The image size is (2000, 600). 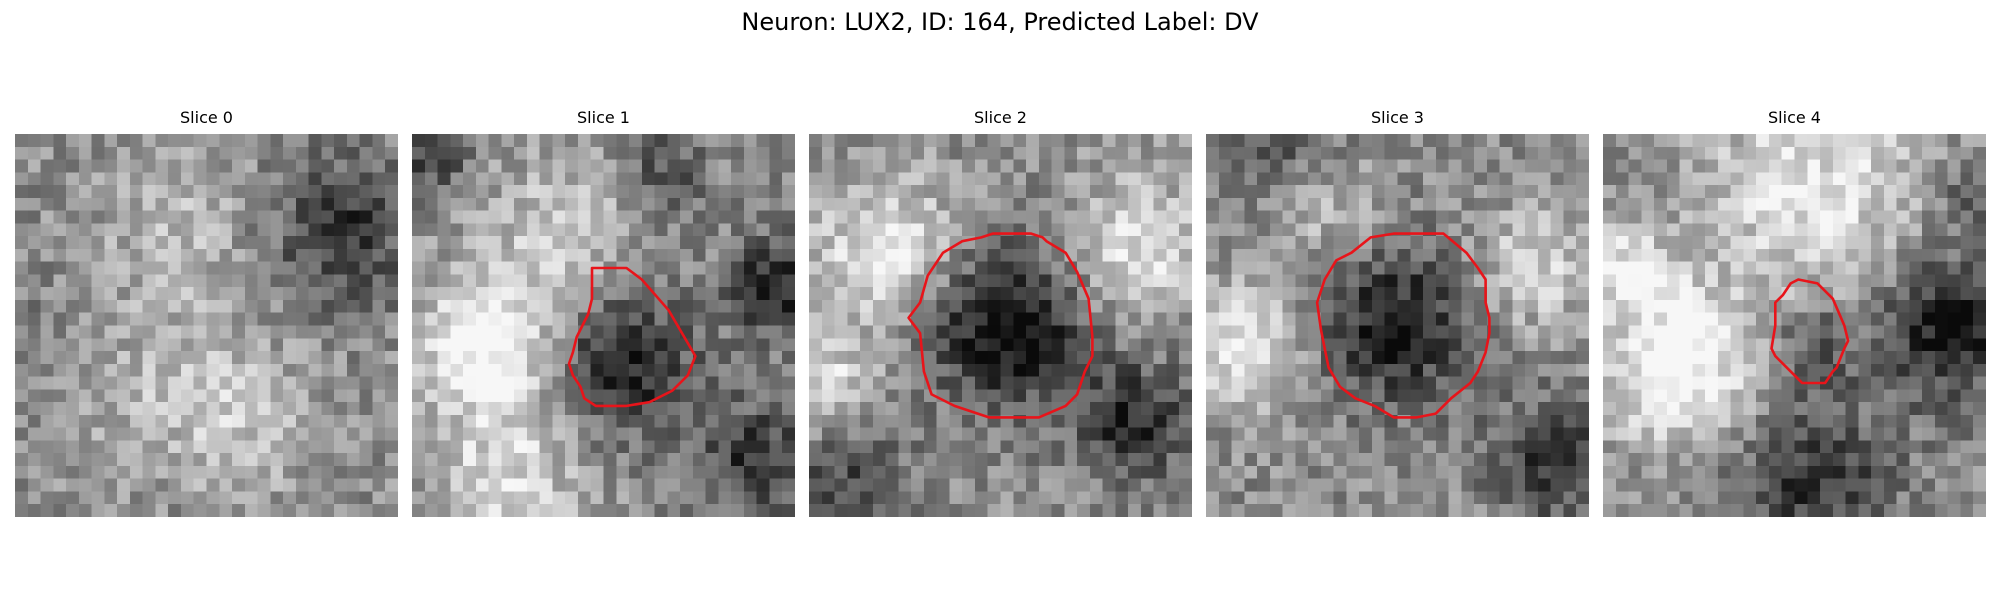 I want to click on slice-panel-4: Slice 4, so click(x=1794, y=312).